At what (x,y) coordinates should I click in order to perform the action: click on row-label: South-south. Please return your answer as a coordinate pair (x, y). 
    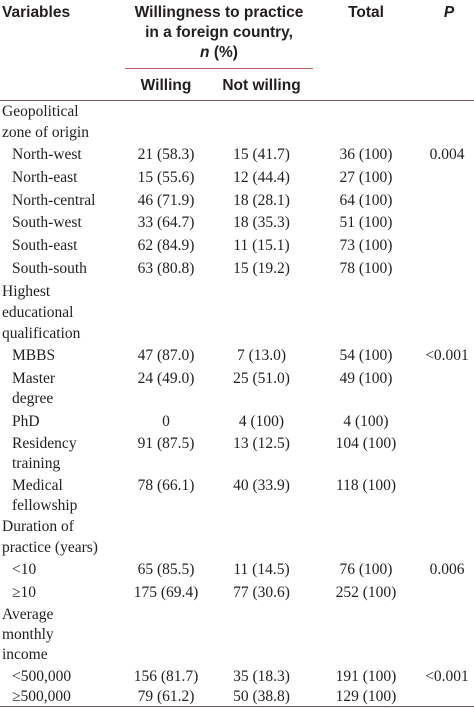
    Looking at the image, I should click on (49, 268).